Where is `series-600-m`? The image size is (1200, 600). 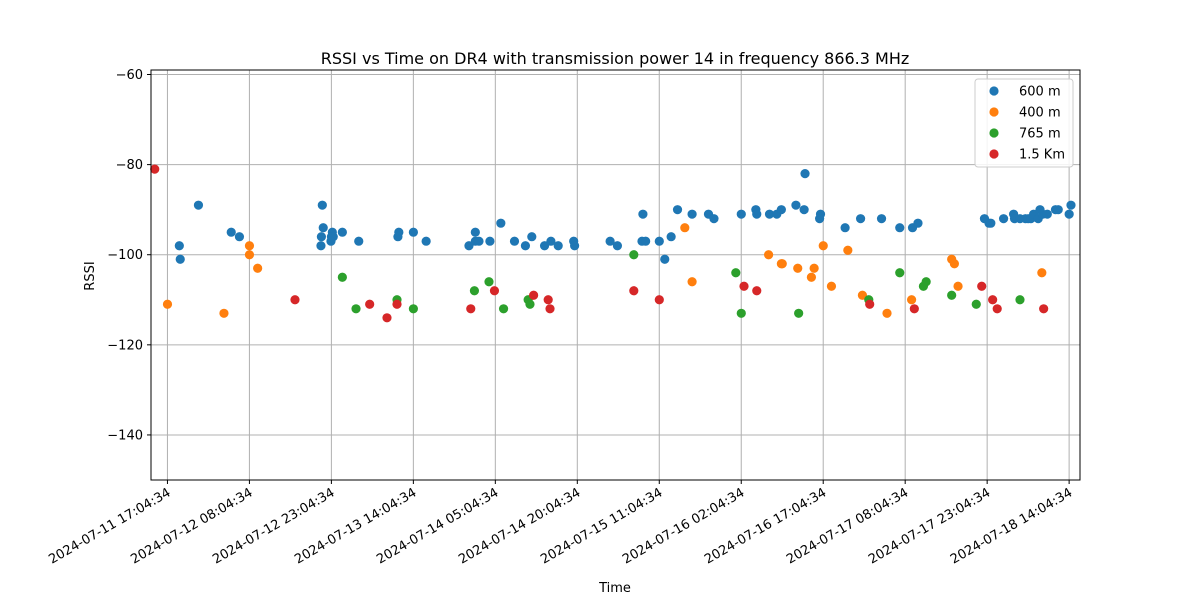
series-600-m is located at coordinates (625, 216).